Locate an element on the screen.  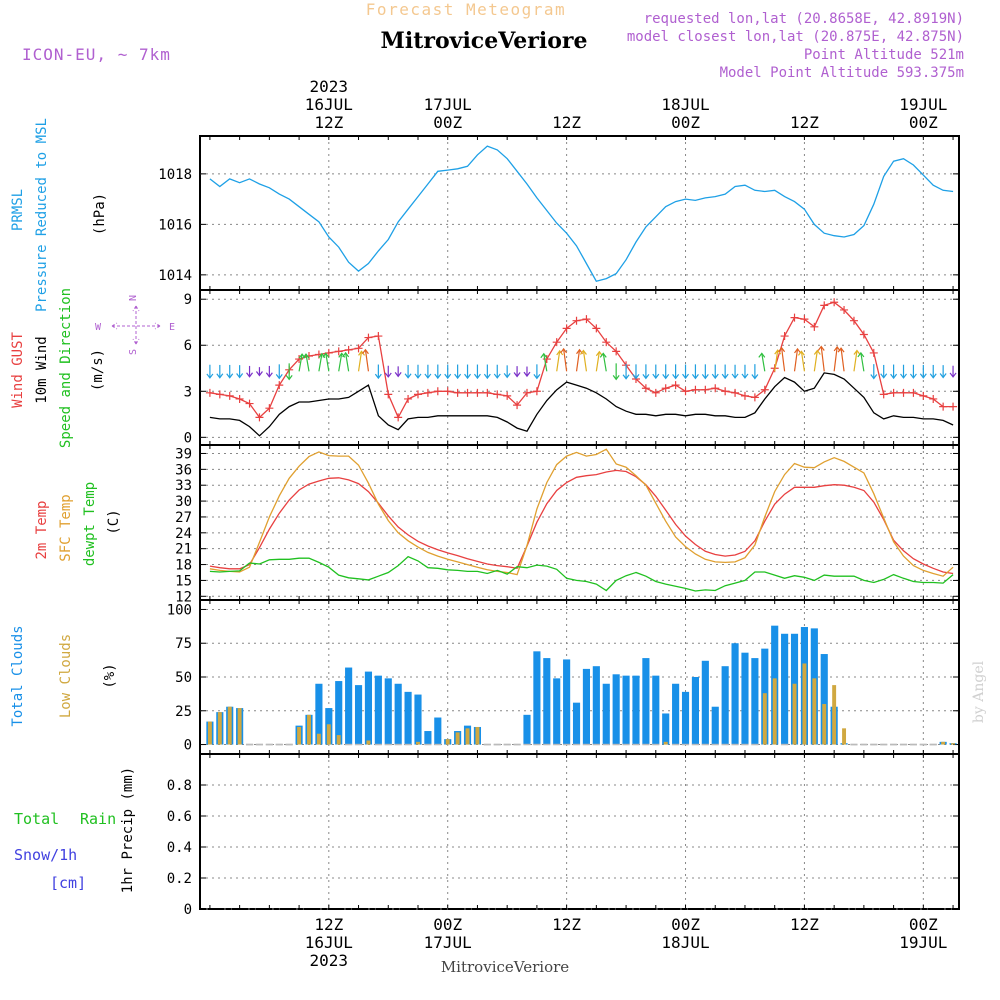
y-tick-label: 0.2 is located at coordinates (179, 879).